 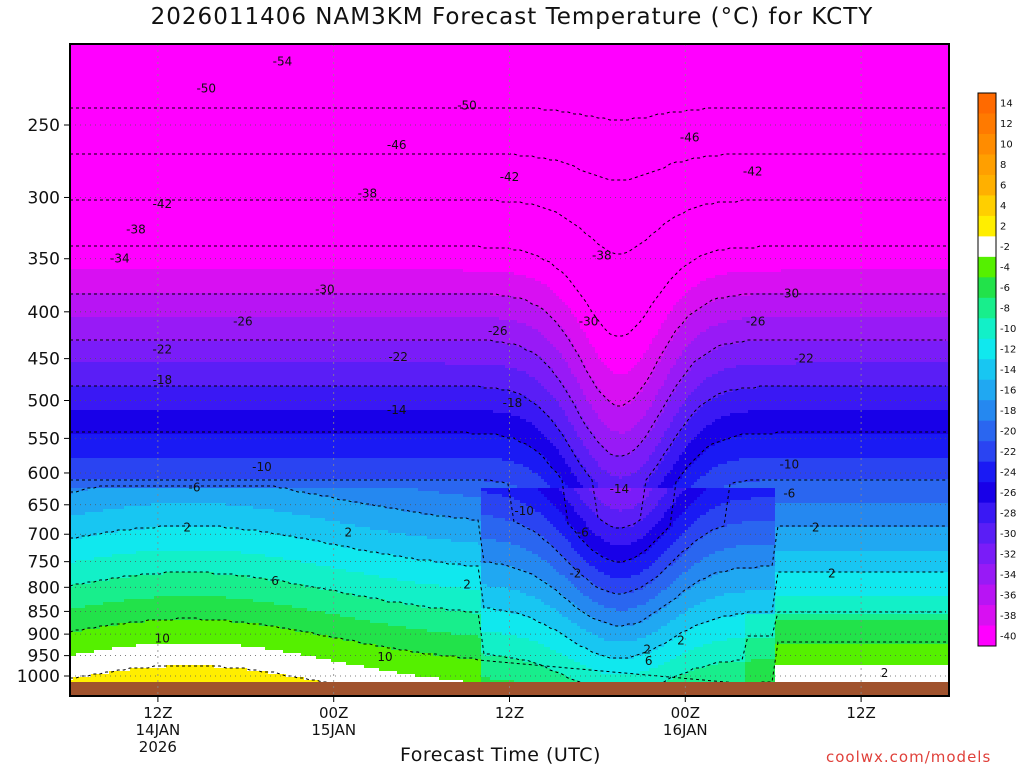 What do you see at coordinates (162, 380) in the screenshot?
I see `contour-label: -18` at bounding box center [162, 380].